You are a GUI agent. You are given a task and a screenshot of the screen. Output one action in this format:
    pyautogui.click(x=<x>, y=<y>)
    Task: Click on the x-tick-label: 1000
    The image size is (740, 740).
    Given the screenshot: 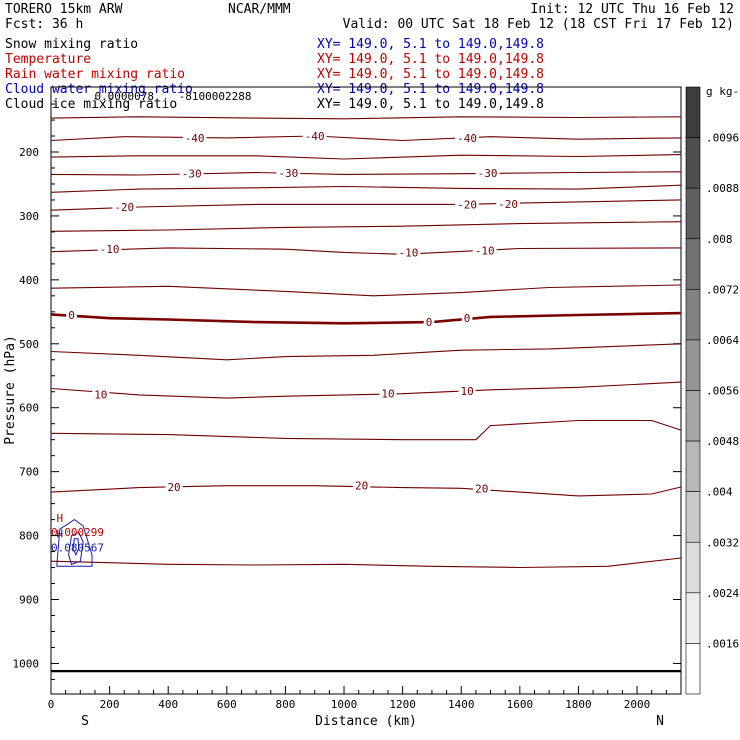 What is the action you would take?
    pyautogui.click(x=344, y=704)
    